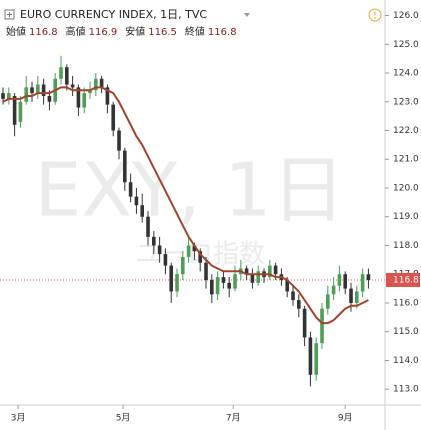 This screenshot has height=430, width=421. I want to click on watermark: EXY, 1日, so click(190, 191).